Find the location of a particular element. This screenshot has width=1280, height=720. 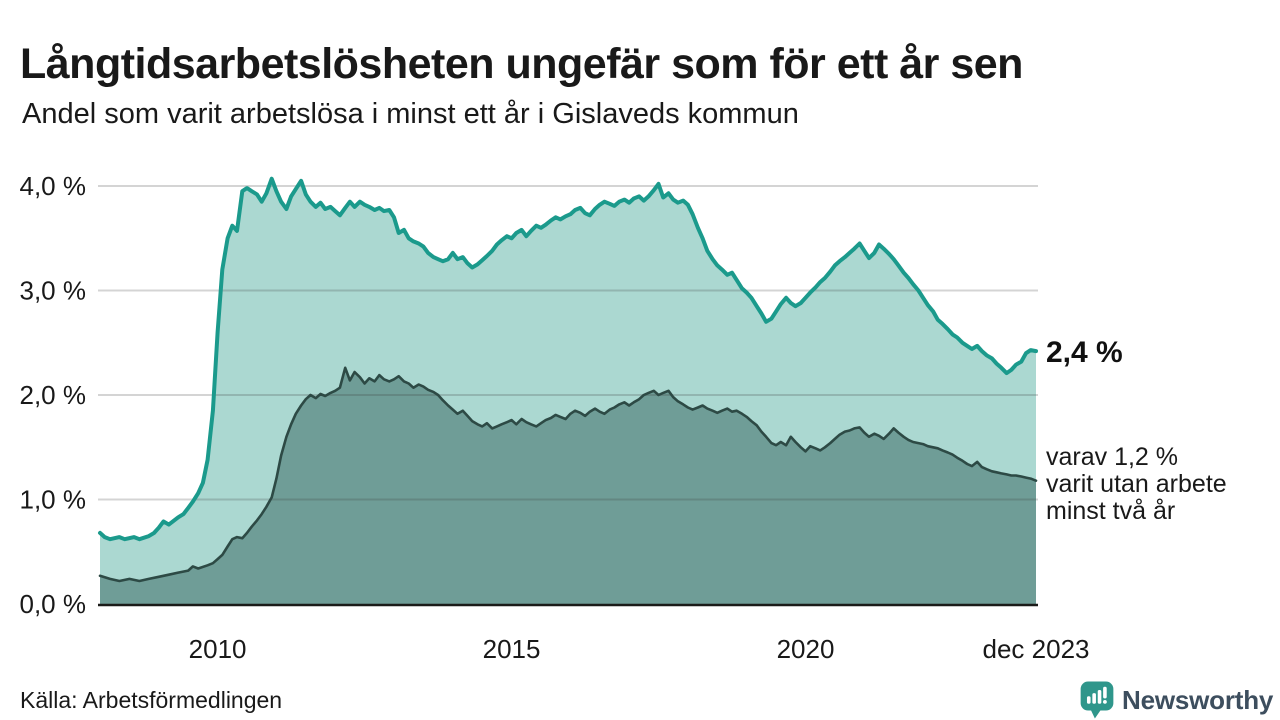

y-tick-label: 2,0 % is located at coordinates (53, 395).